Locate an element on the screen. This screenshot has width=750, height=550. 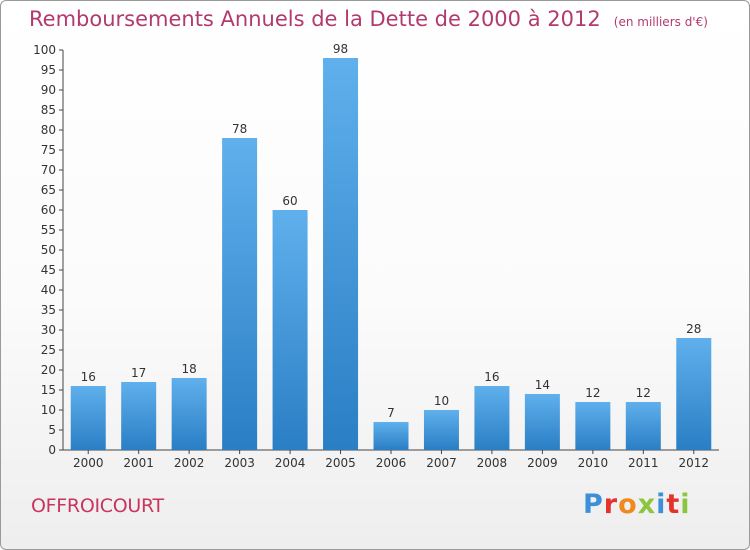
bar-2001 is located at coordinates (139, 416).